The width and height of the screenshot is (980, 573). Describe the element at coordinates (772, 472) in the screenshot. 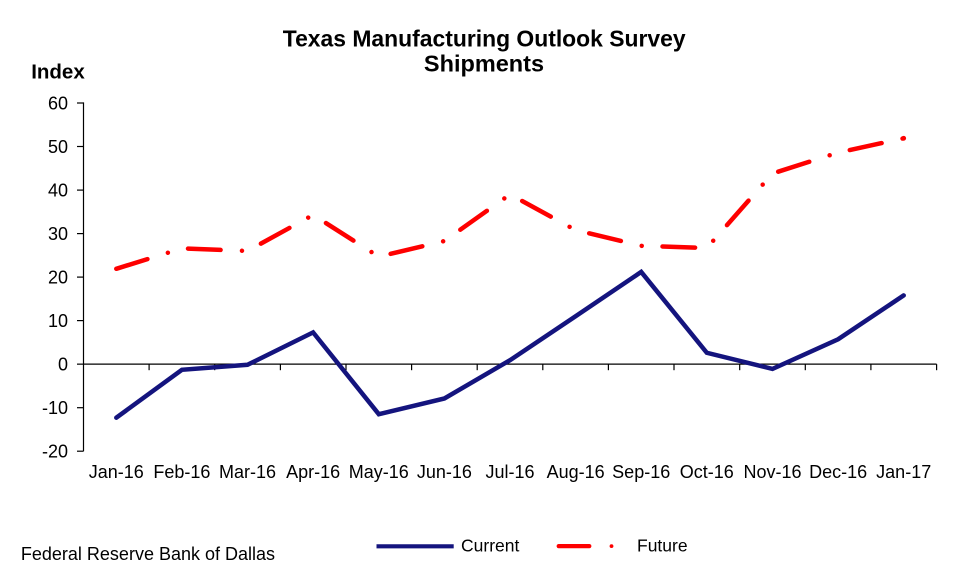

I see `svg-text: Nov-16` at that location.